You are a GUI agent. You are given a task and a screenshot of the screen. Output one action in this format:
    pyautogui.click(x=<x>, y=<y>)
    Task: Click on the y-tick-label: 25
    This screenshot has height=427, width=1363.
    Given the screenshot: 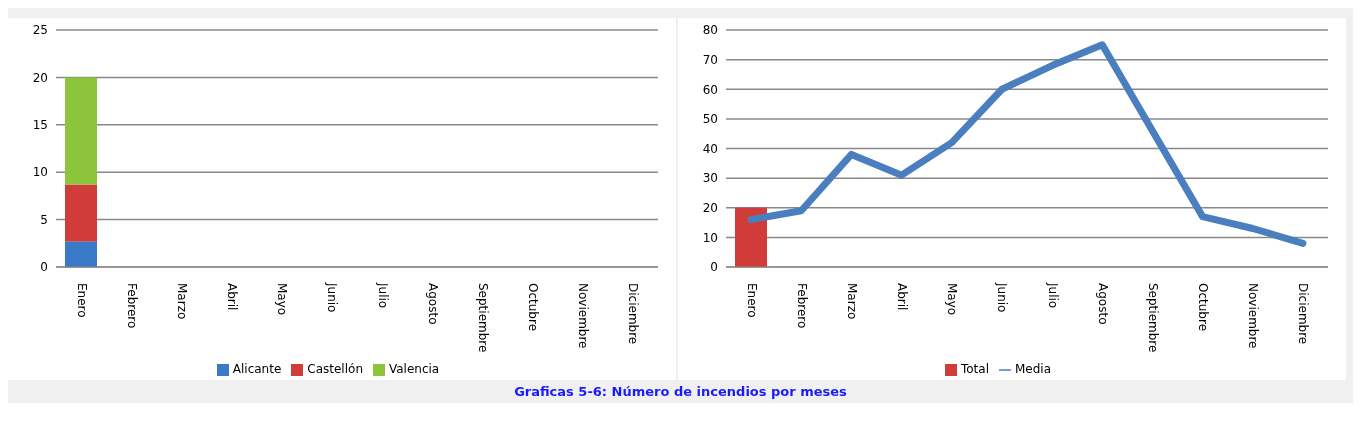 What is the action you would take?
    pyautogui.click(x=40, y=30)
    